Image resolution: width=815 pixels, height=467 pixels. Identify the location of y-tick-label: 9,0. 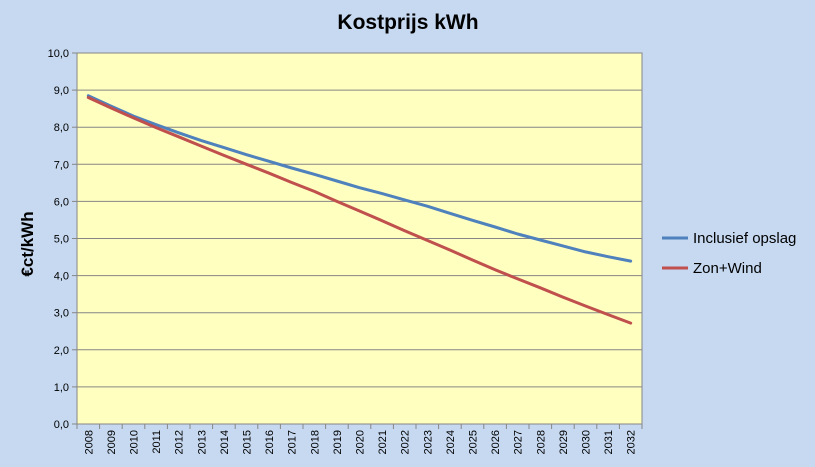
(61, 91).